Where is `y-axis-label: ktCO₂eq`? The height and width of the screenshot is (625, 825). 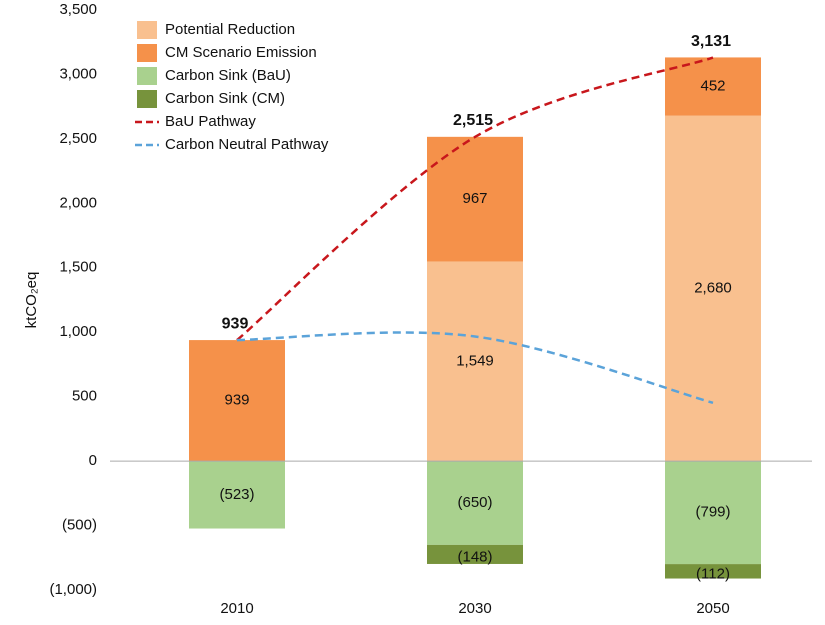
y-axis-label: ktCO₂eq is located at coordinates (31, 300).